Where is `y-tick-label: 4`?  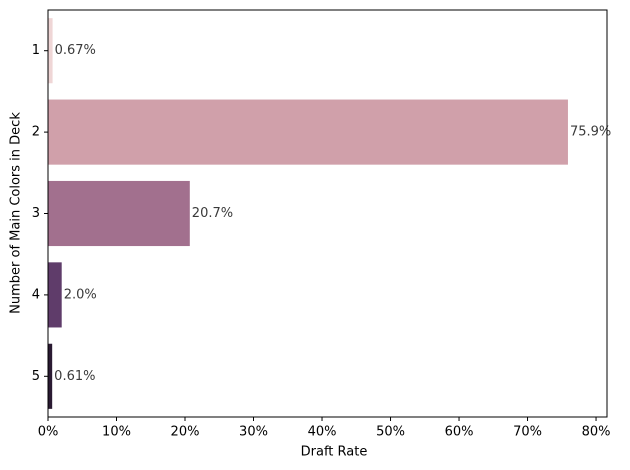 y-tick-label: 4 is located at coordinates (36, 294).